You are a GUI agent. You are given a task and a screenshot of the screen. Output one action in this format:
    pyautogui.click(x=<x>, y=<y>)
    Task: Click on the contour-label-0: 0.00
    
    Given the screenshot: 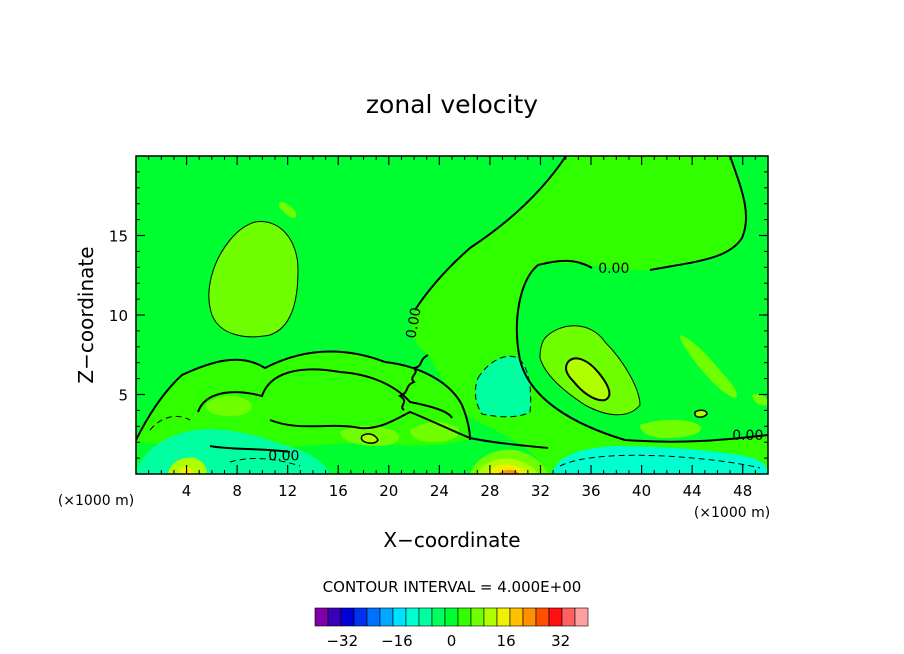 What is the action you would take?
    pyautogui.click(x=613, y=269)
    